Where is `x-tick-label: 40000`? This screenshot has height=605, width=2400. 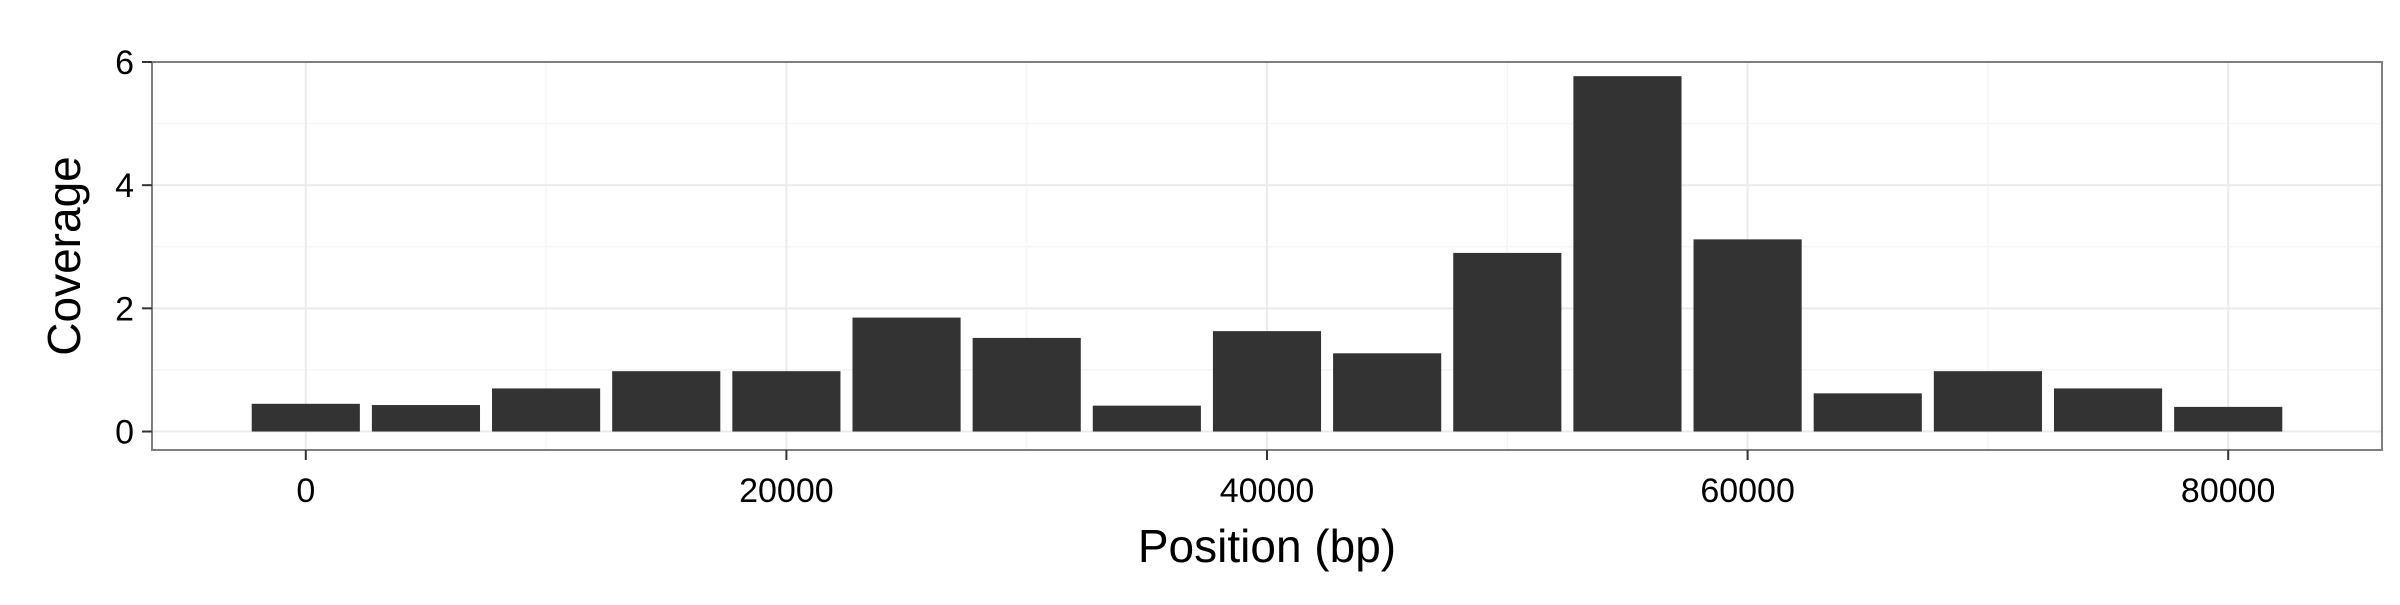
x-tick-label: 40000 is located at coordinates (1267, 491).